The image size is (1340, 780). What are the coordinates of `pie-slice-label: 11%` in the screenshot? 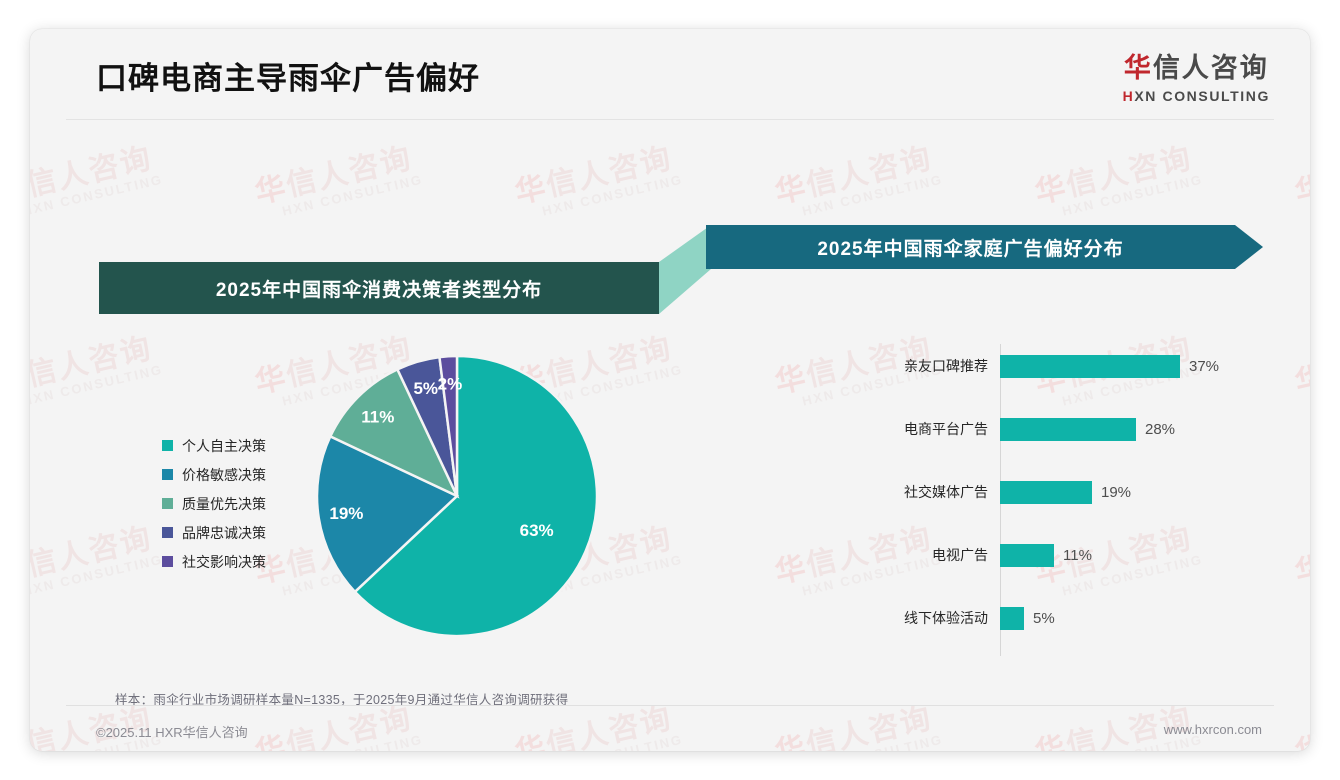 It's located at (377, 416).